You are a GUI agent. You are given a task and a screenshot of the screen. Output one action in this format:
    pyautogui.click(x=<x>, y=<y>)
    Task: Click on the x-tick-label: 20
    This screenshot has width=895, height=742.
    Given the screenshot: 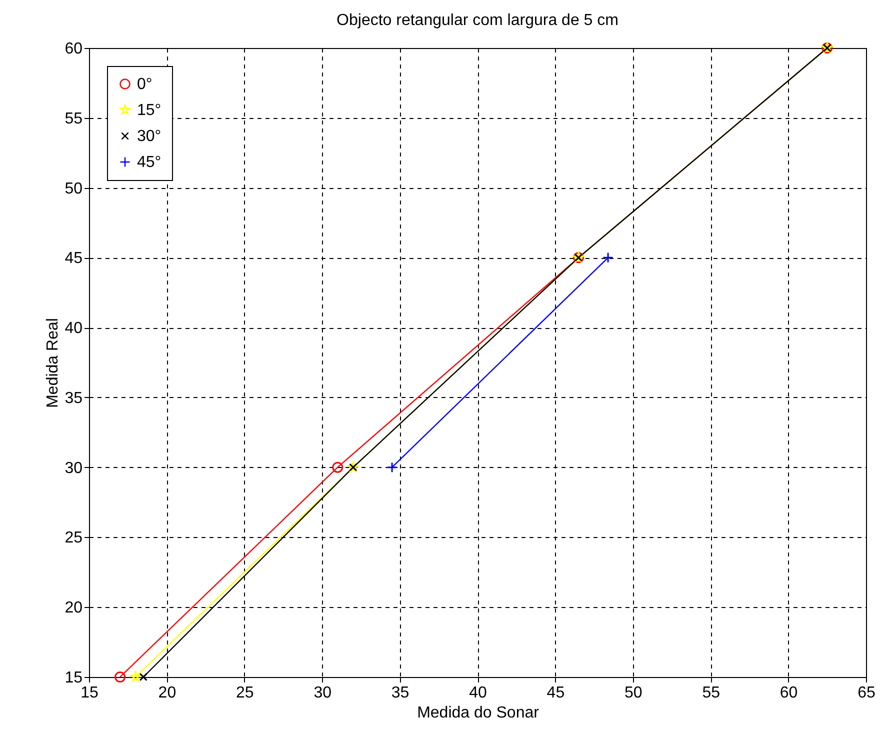 What is the action you would take?
    pyautogui.click(x=167, y=693)
    